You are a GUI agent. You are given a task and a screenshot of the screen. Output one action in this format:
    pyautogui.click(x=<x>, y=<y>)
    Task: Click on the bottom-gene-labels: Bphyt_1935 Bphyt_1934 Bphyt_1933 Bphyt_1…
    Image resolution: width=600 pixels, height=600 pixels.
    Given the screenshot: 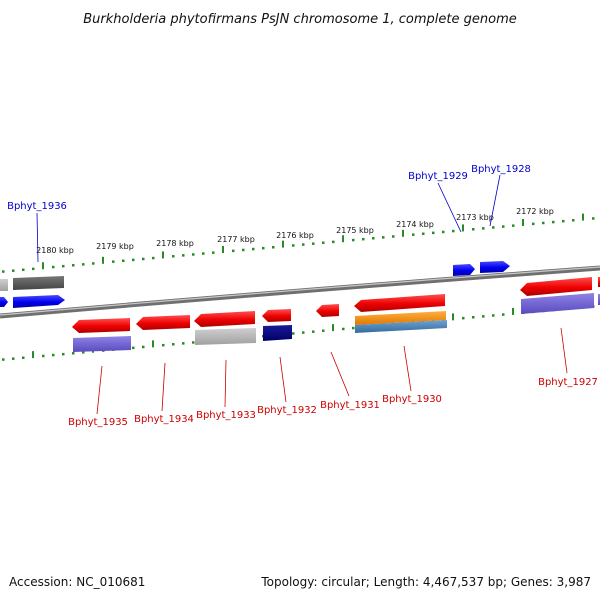 What is the action you would take?
    pyautogui.click(x=333, y=377)
    